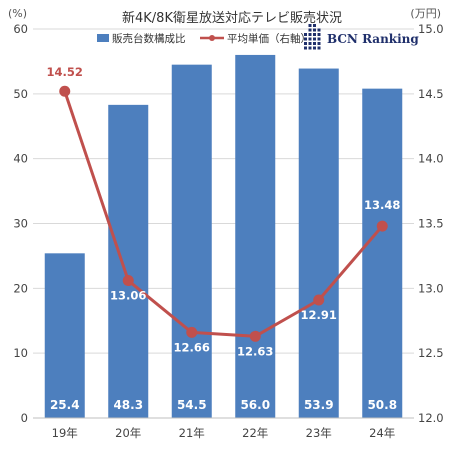 The image size is (450, 450). I want to click on line-data-label: 12.66, so click(192, 347).